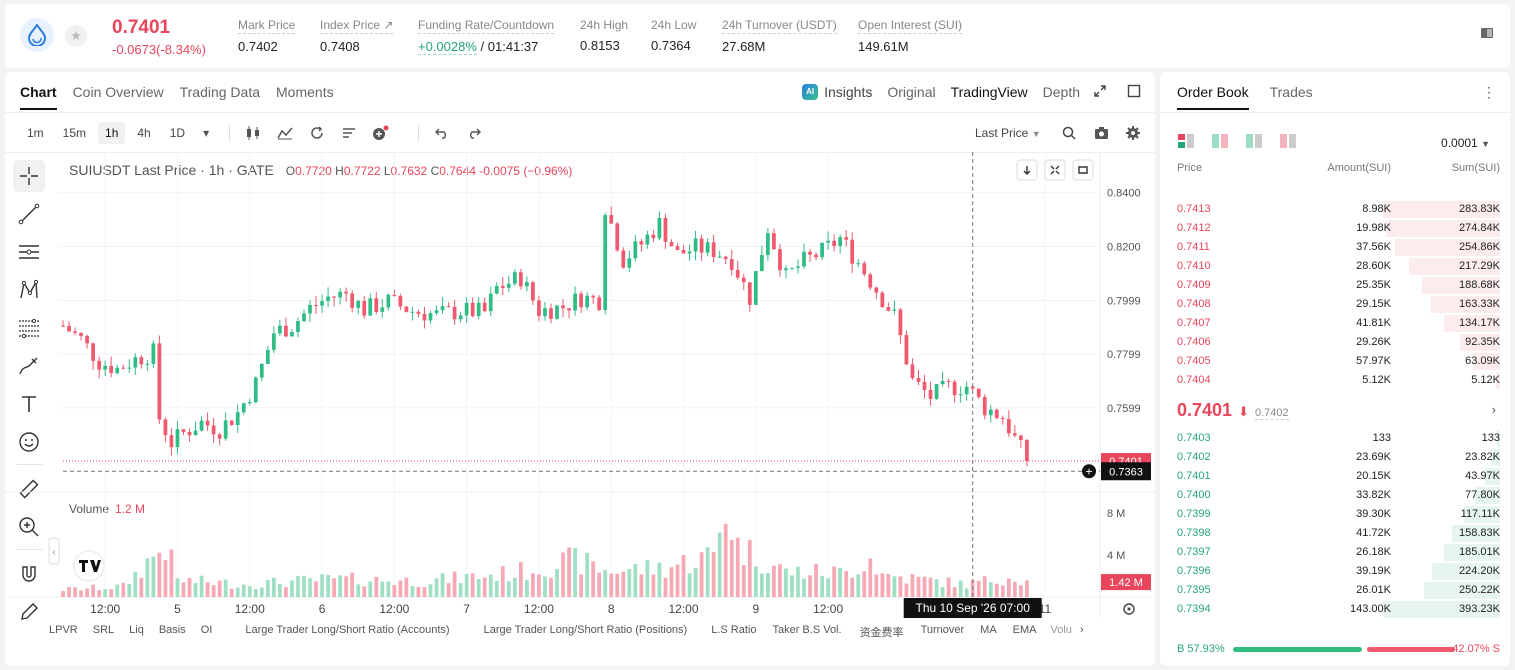 The width and height of the screenshot is (1515, 670). What do you see at coordinates (136, 630) in the screenshot?
I see `indicator-link-liq: Liq` at bounding box center [136, 630].